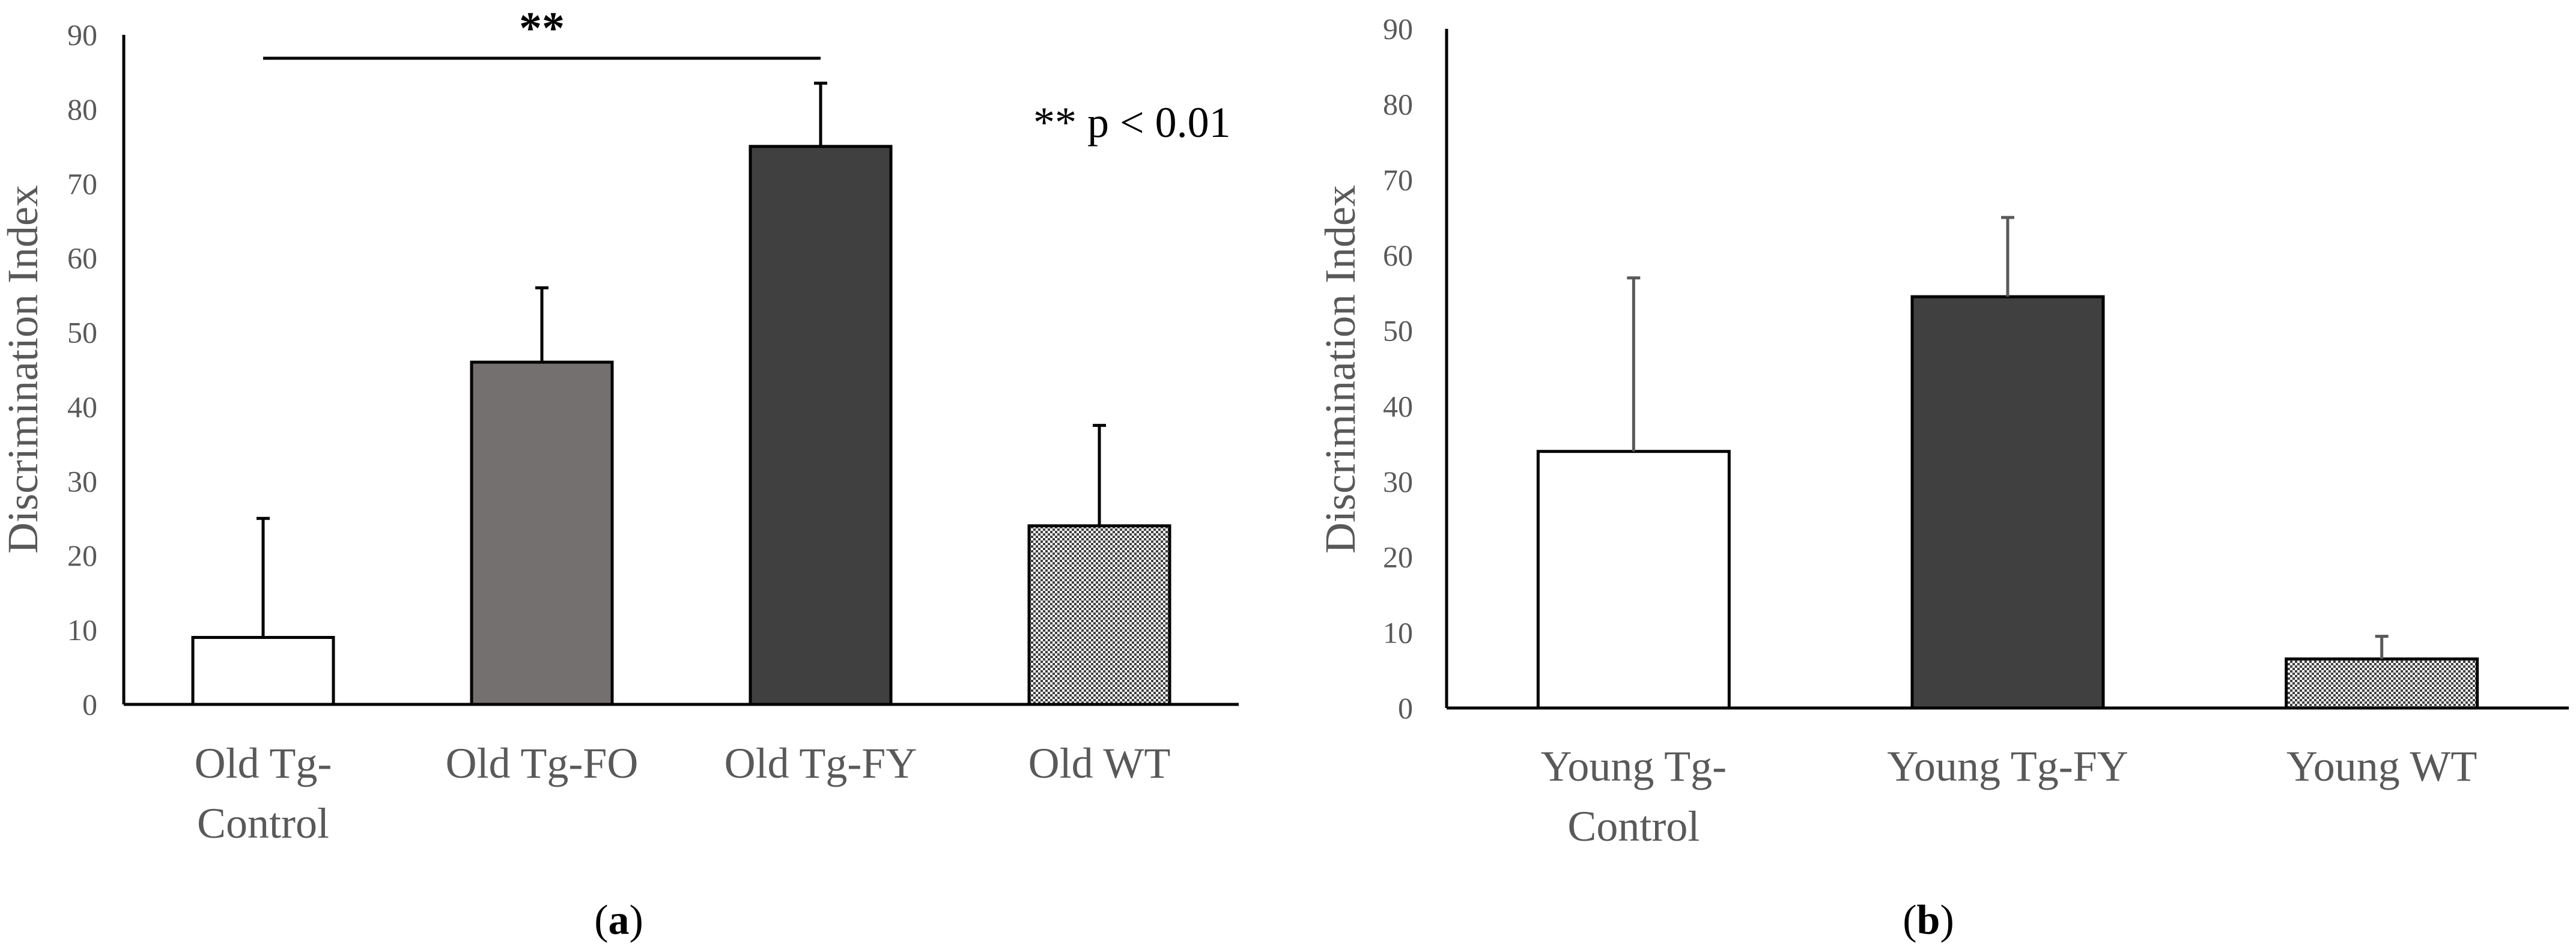  Describe the element at coordinates (1929, 920) in the screenshot. I see `panel-caption: (b)` at that location.